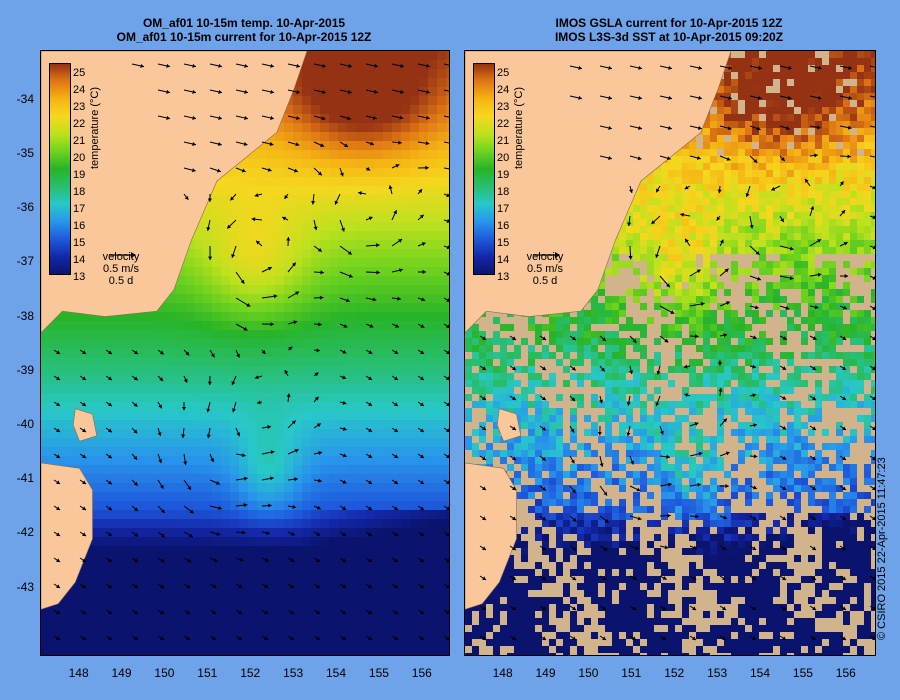  I want to click on velocity-legend-right: velocity 0.5 m/s 0.5 d, so click(545, 269).